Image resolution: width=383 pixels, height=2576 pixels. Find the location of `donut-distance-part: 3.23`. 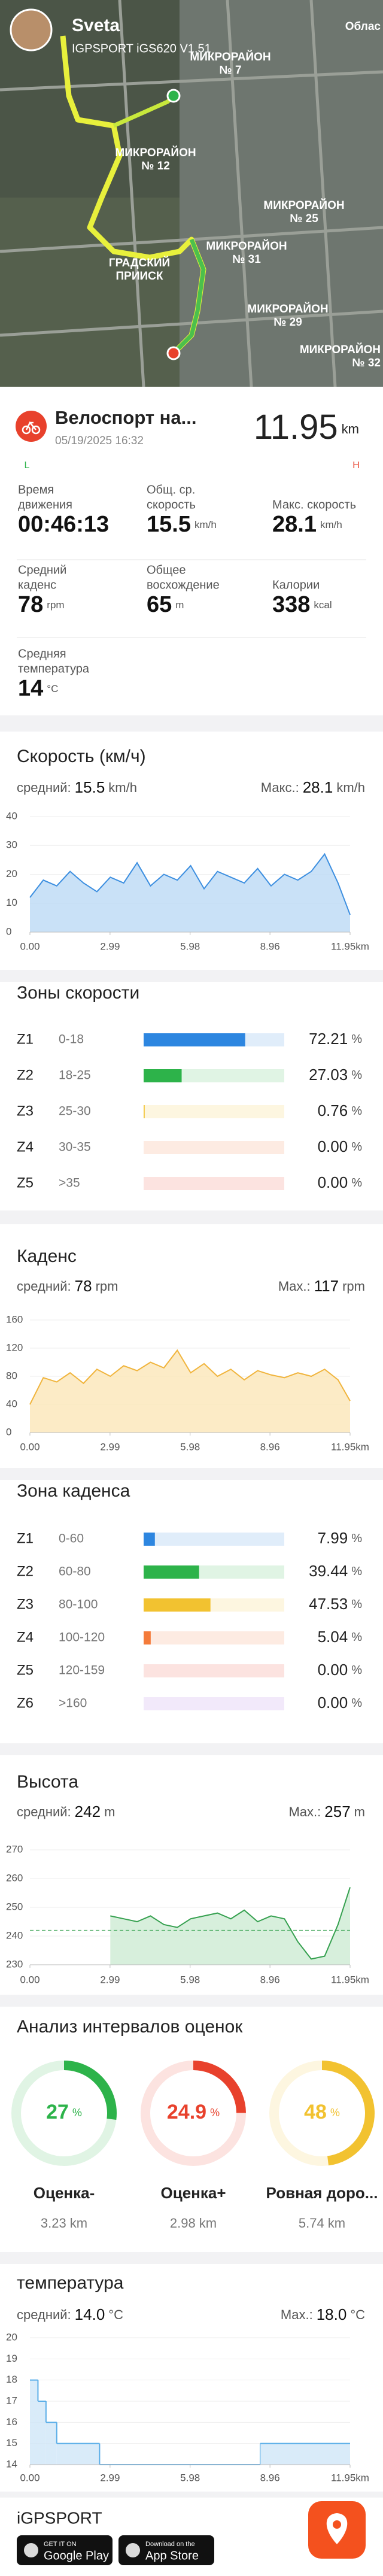

donut-distance-part: 3.23 is located at coordinates (53, 2223).